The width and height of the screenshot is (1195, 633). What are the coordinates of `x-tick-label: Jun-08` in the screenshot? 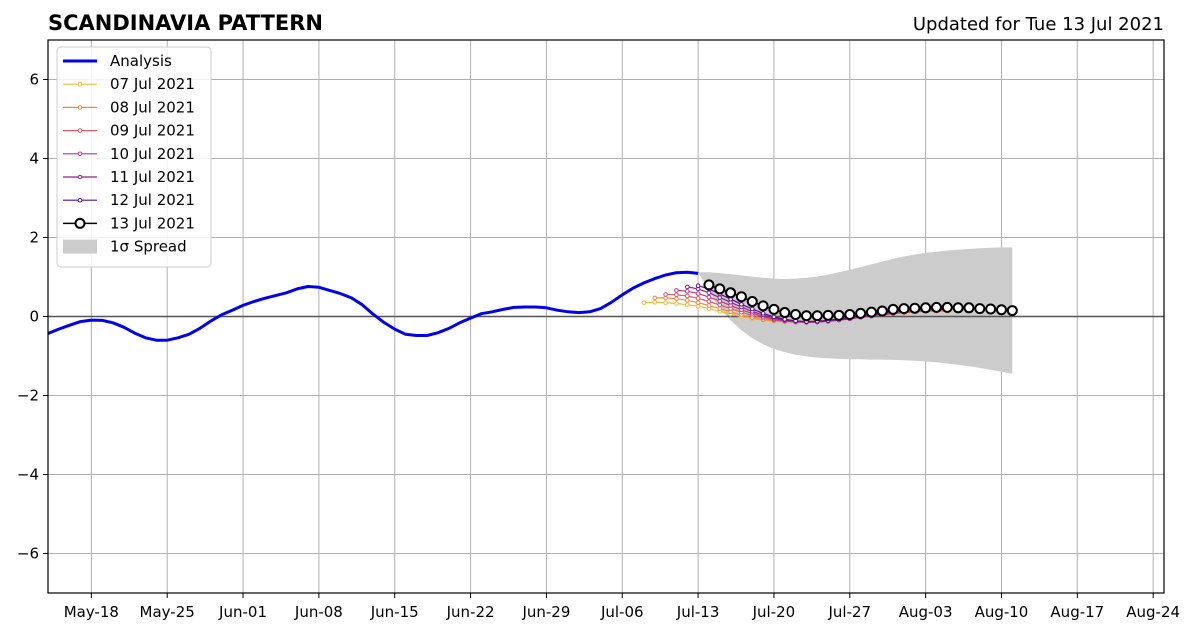 It's located at (318, 612).